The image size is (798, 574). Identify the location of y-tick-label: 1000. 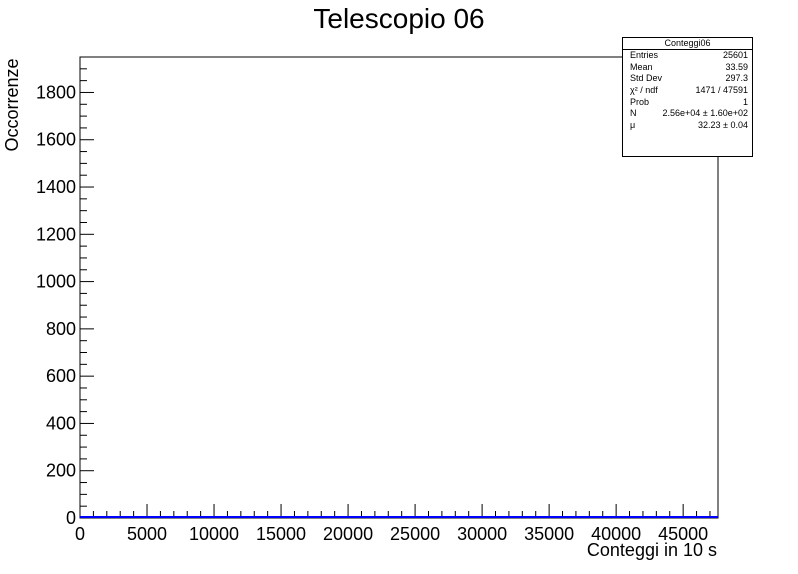
(56, 282).